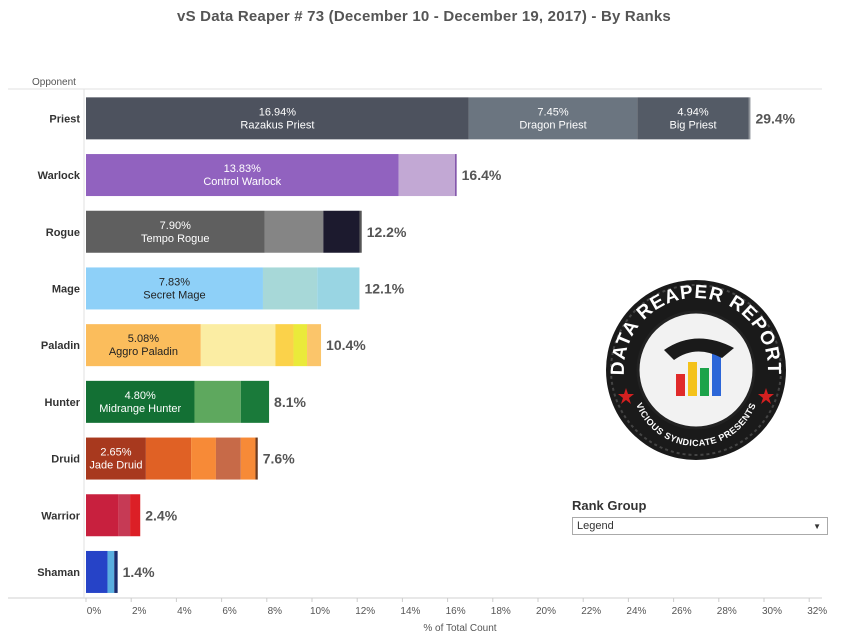  What do you see at coordinates (591, 611) in the screenshot?
I see `x-tick-label: 22%` at bounding box center [591, 611].